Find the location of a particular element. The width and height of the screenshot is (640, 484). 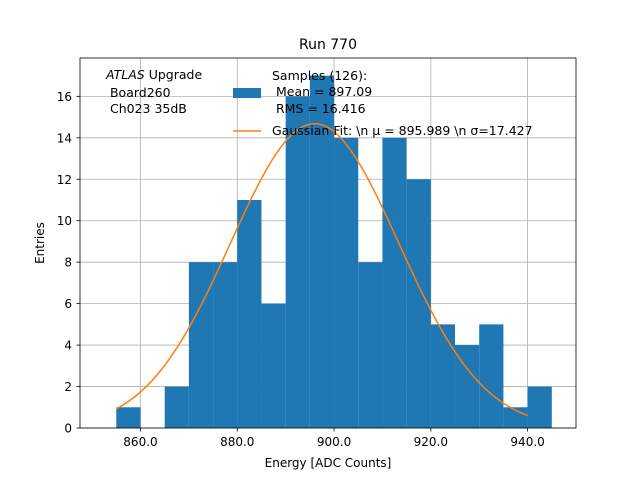

y-tick-label: 2 is located at coordinates (68, 387).